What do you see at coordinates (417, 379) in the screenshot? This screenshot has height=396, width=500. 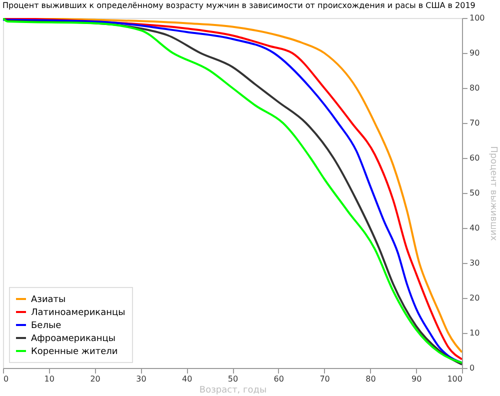 I see `x-tick-label: 90` at bounding box center [417, 379].